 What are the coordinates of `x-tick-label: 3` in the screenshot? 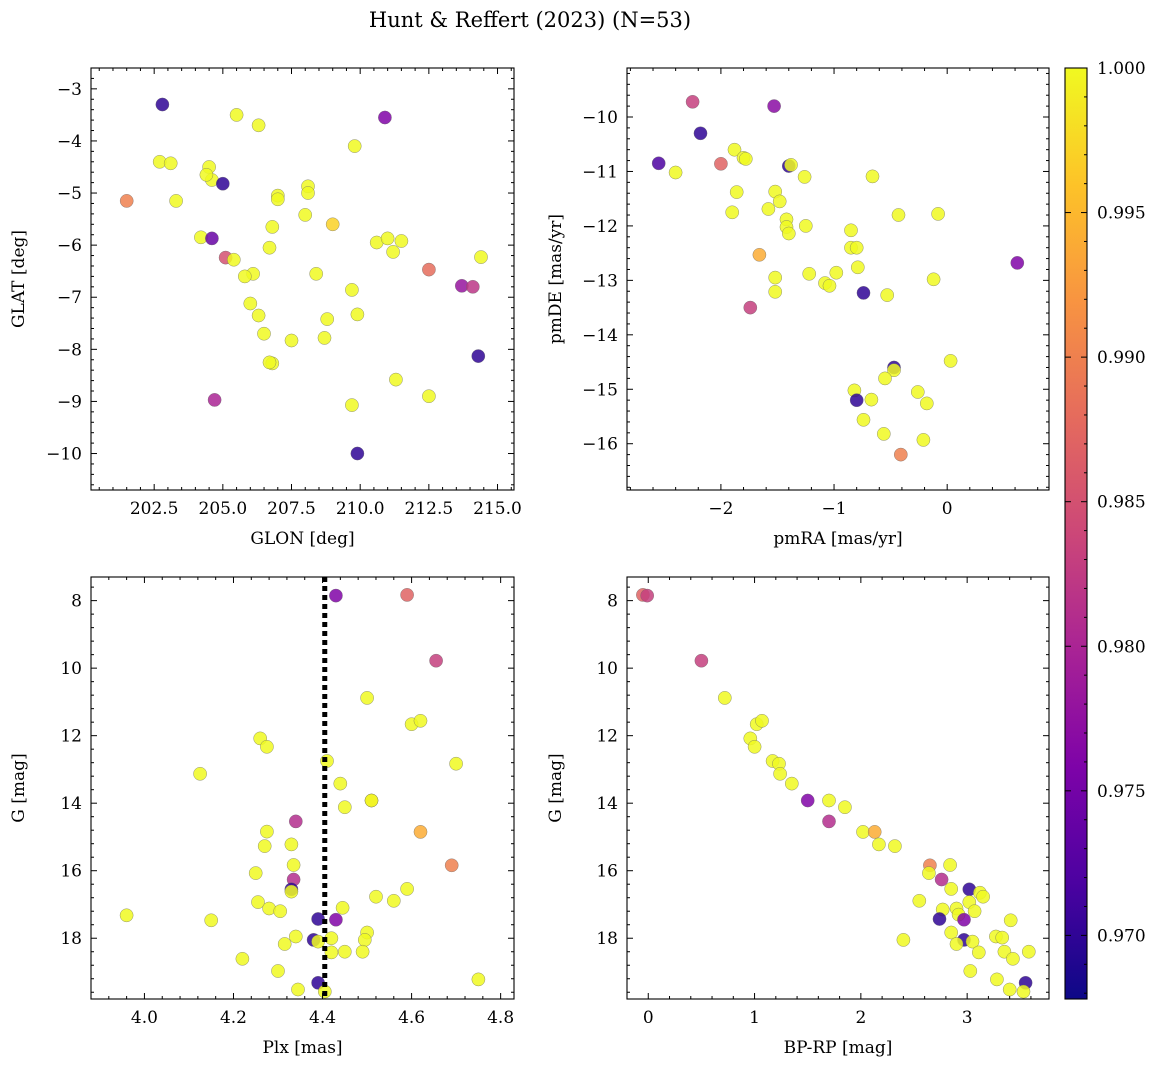 It's located at (967, 1018).